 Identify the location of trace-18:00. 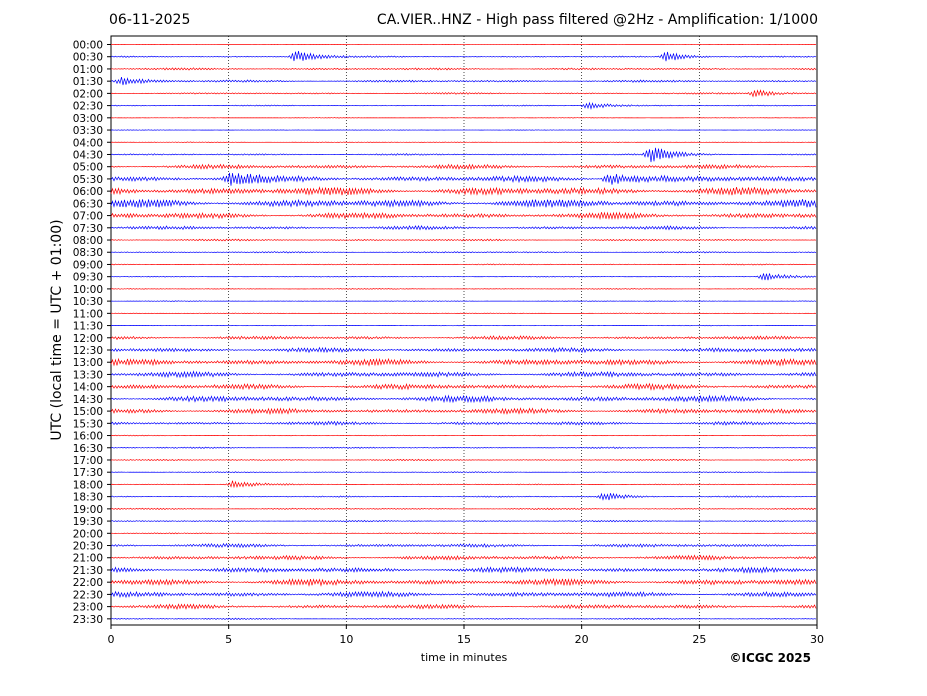
(463, 484).